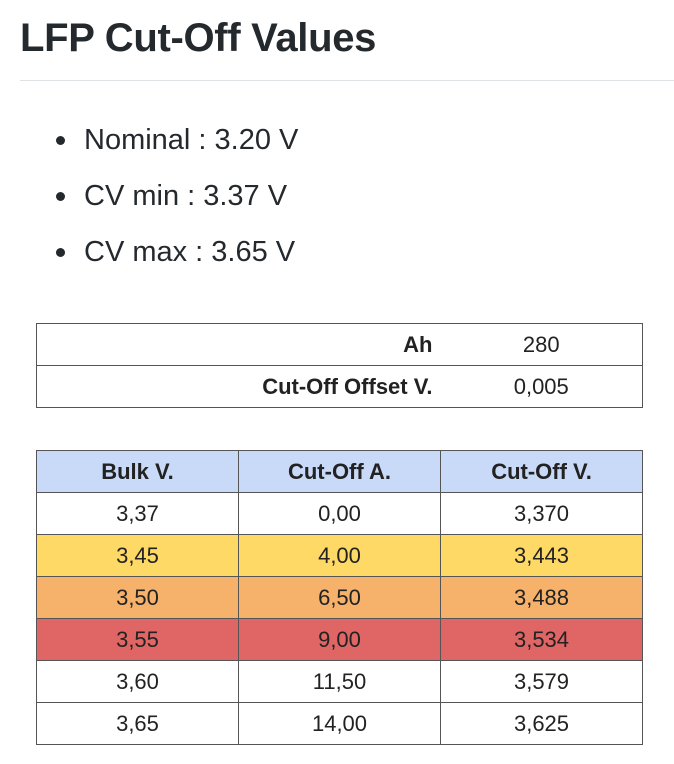 The image size is (674, 764). Describe the element at coordinates (541, 597) in the screenshot. I see `cutoff-v-cell: 3,488` at that location.